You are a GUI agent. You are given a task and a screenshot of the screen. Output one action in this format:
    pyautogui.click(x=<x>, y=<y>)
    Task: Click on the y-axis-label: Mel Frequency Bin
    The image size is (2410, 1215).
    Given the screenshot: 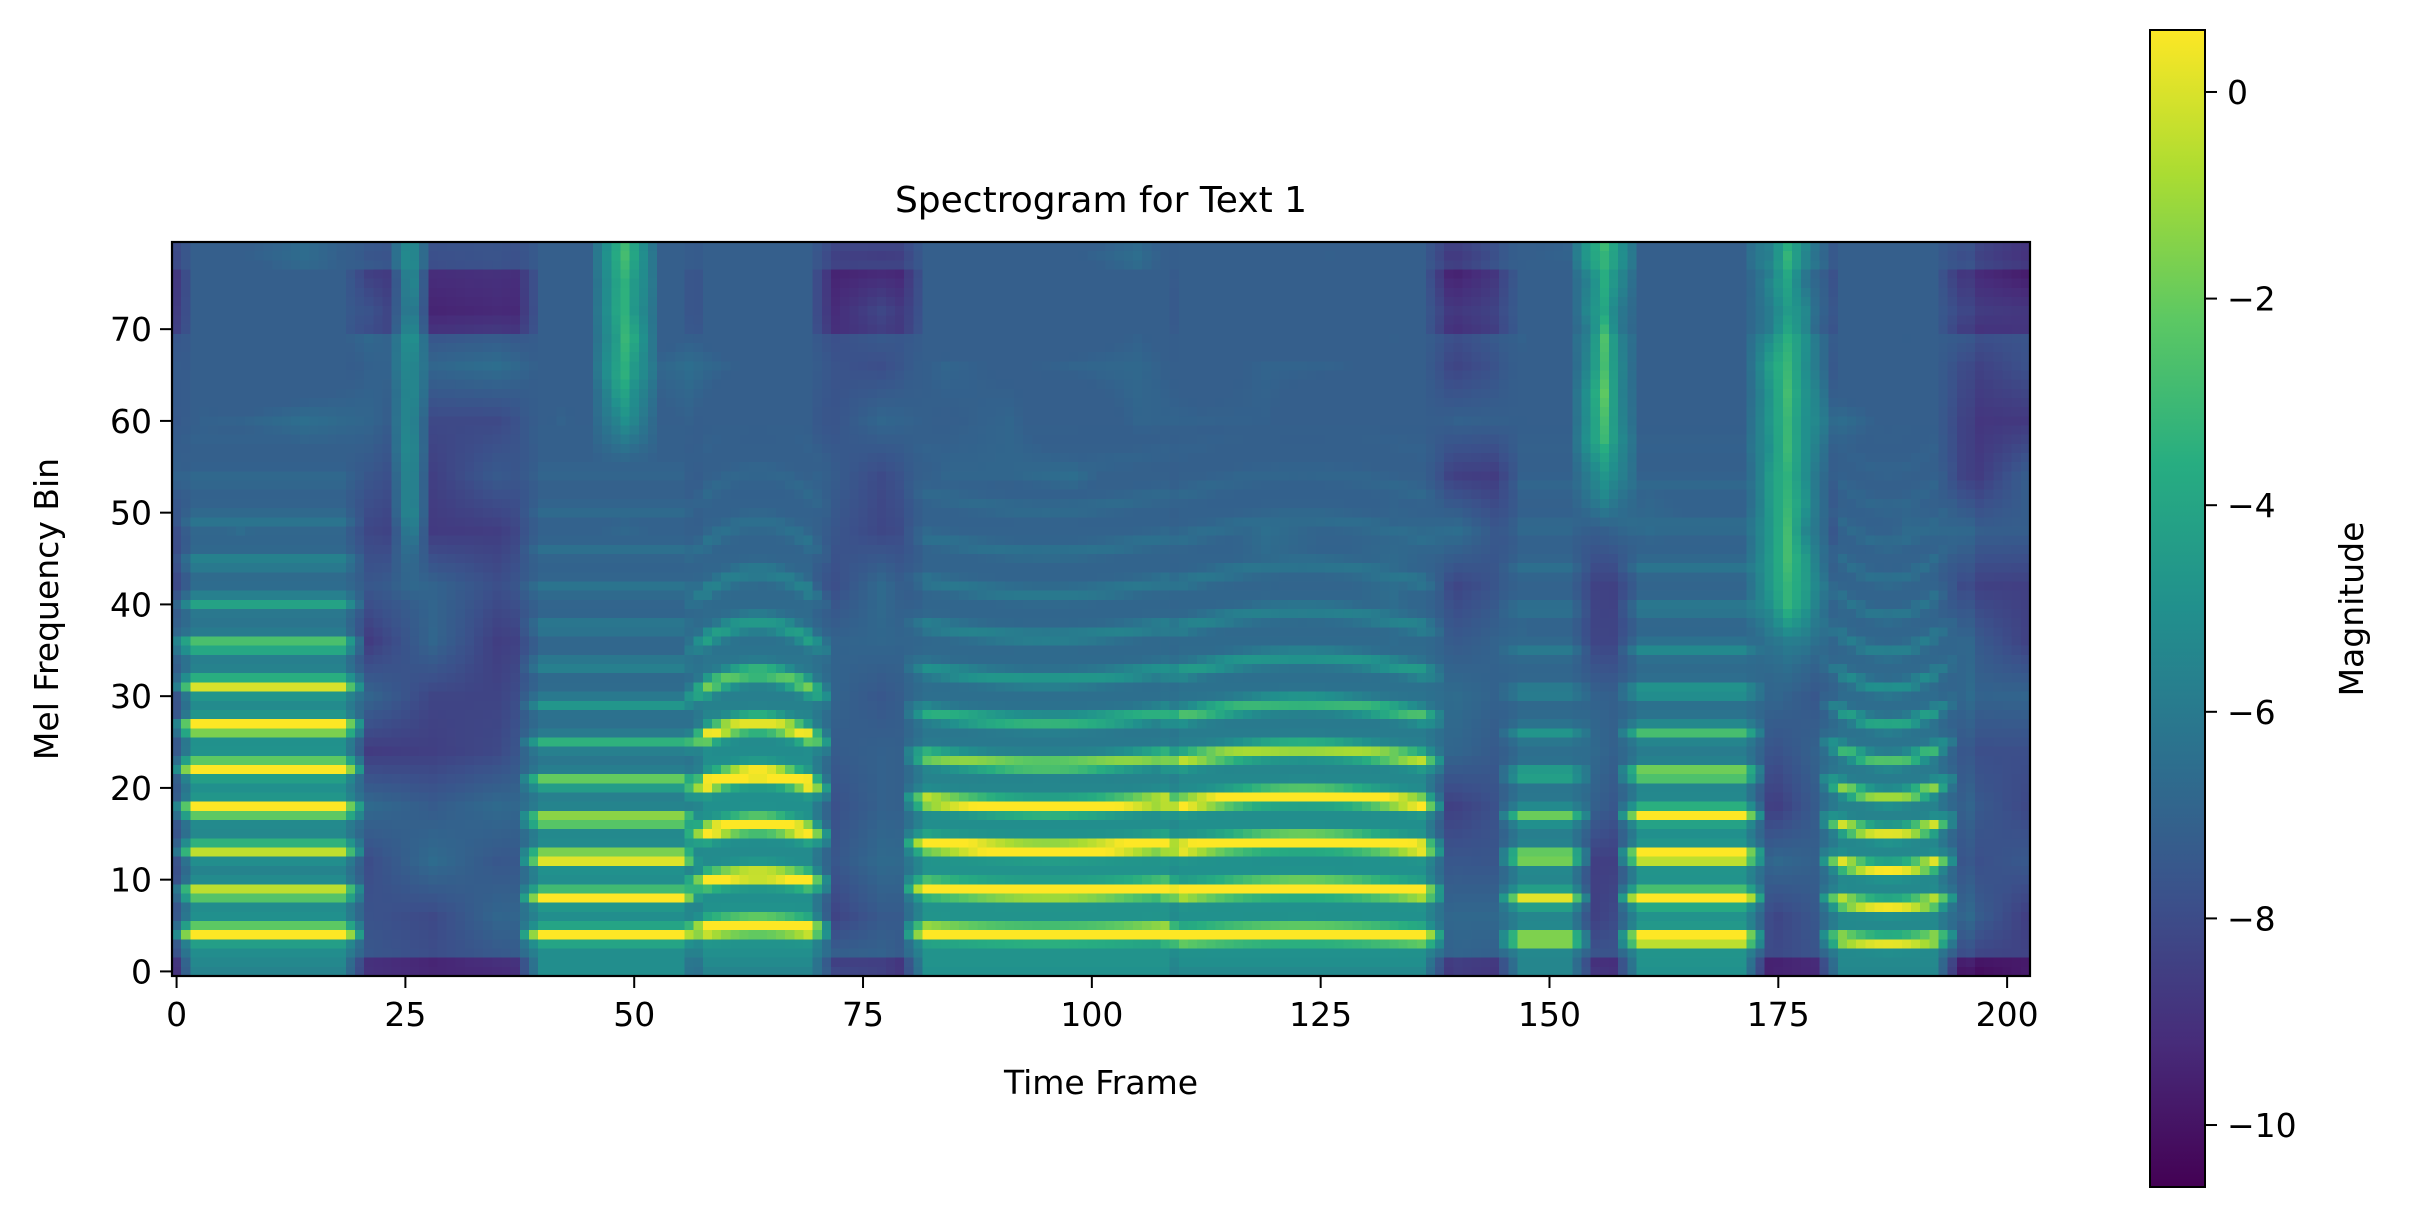 What is the action you would take?
    pyautogui.click(x=46, y=609)
    